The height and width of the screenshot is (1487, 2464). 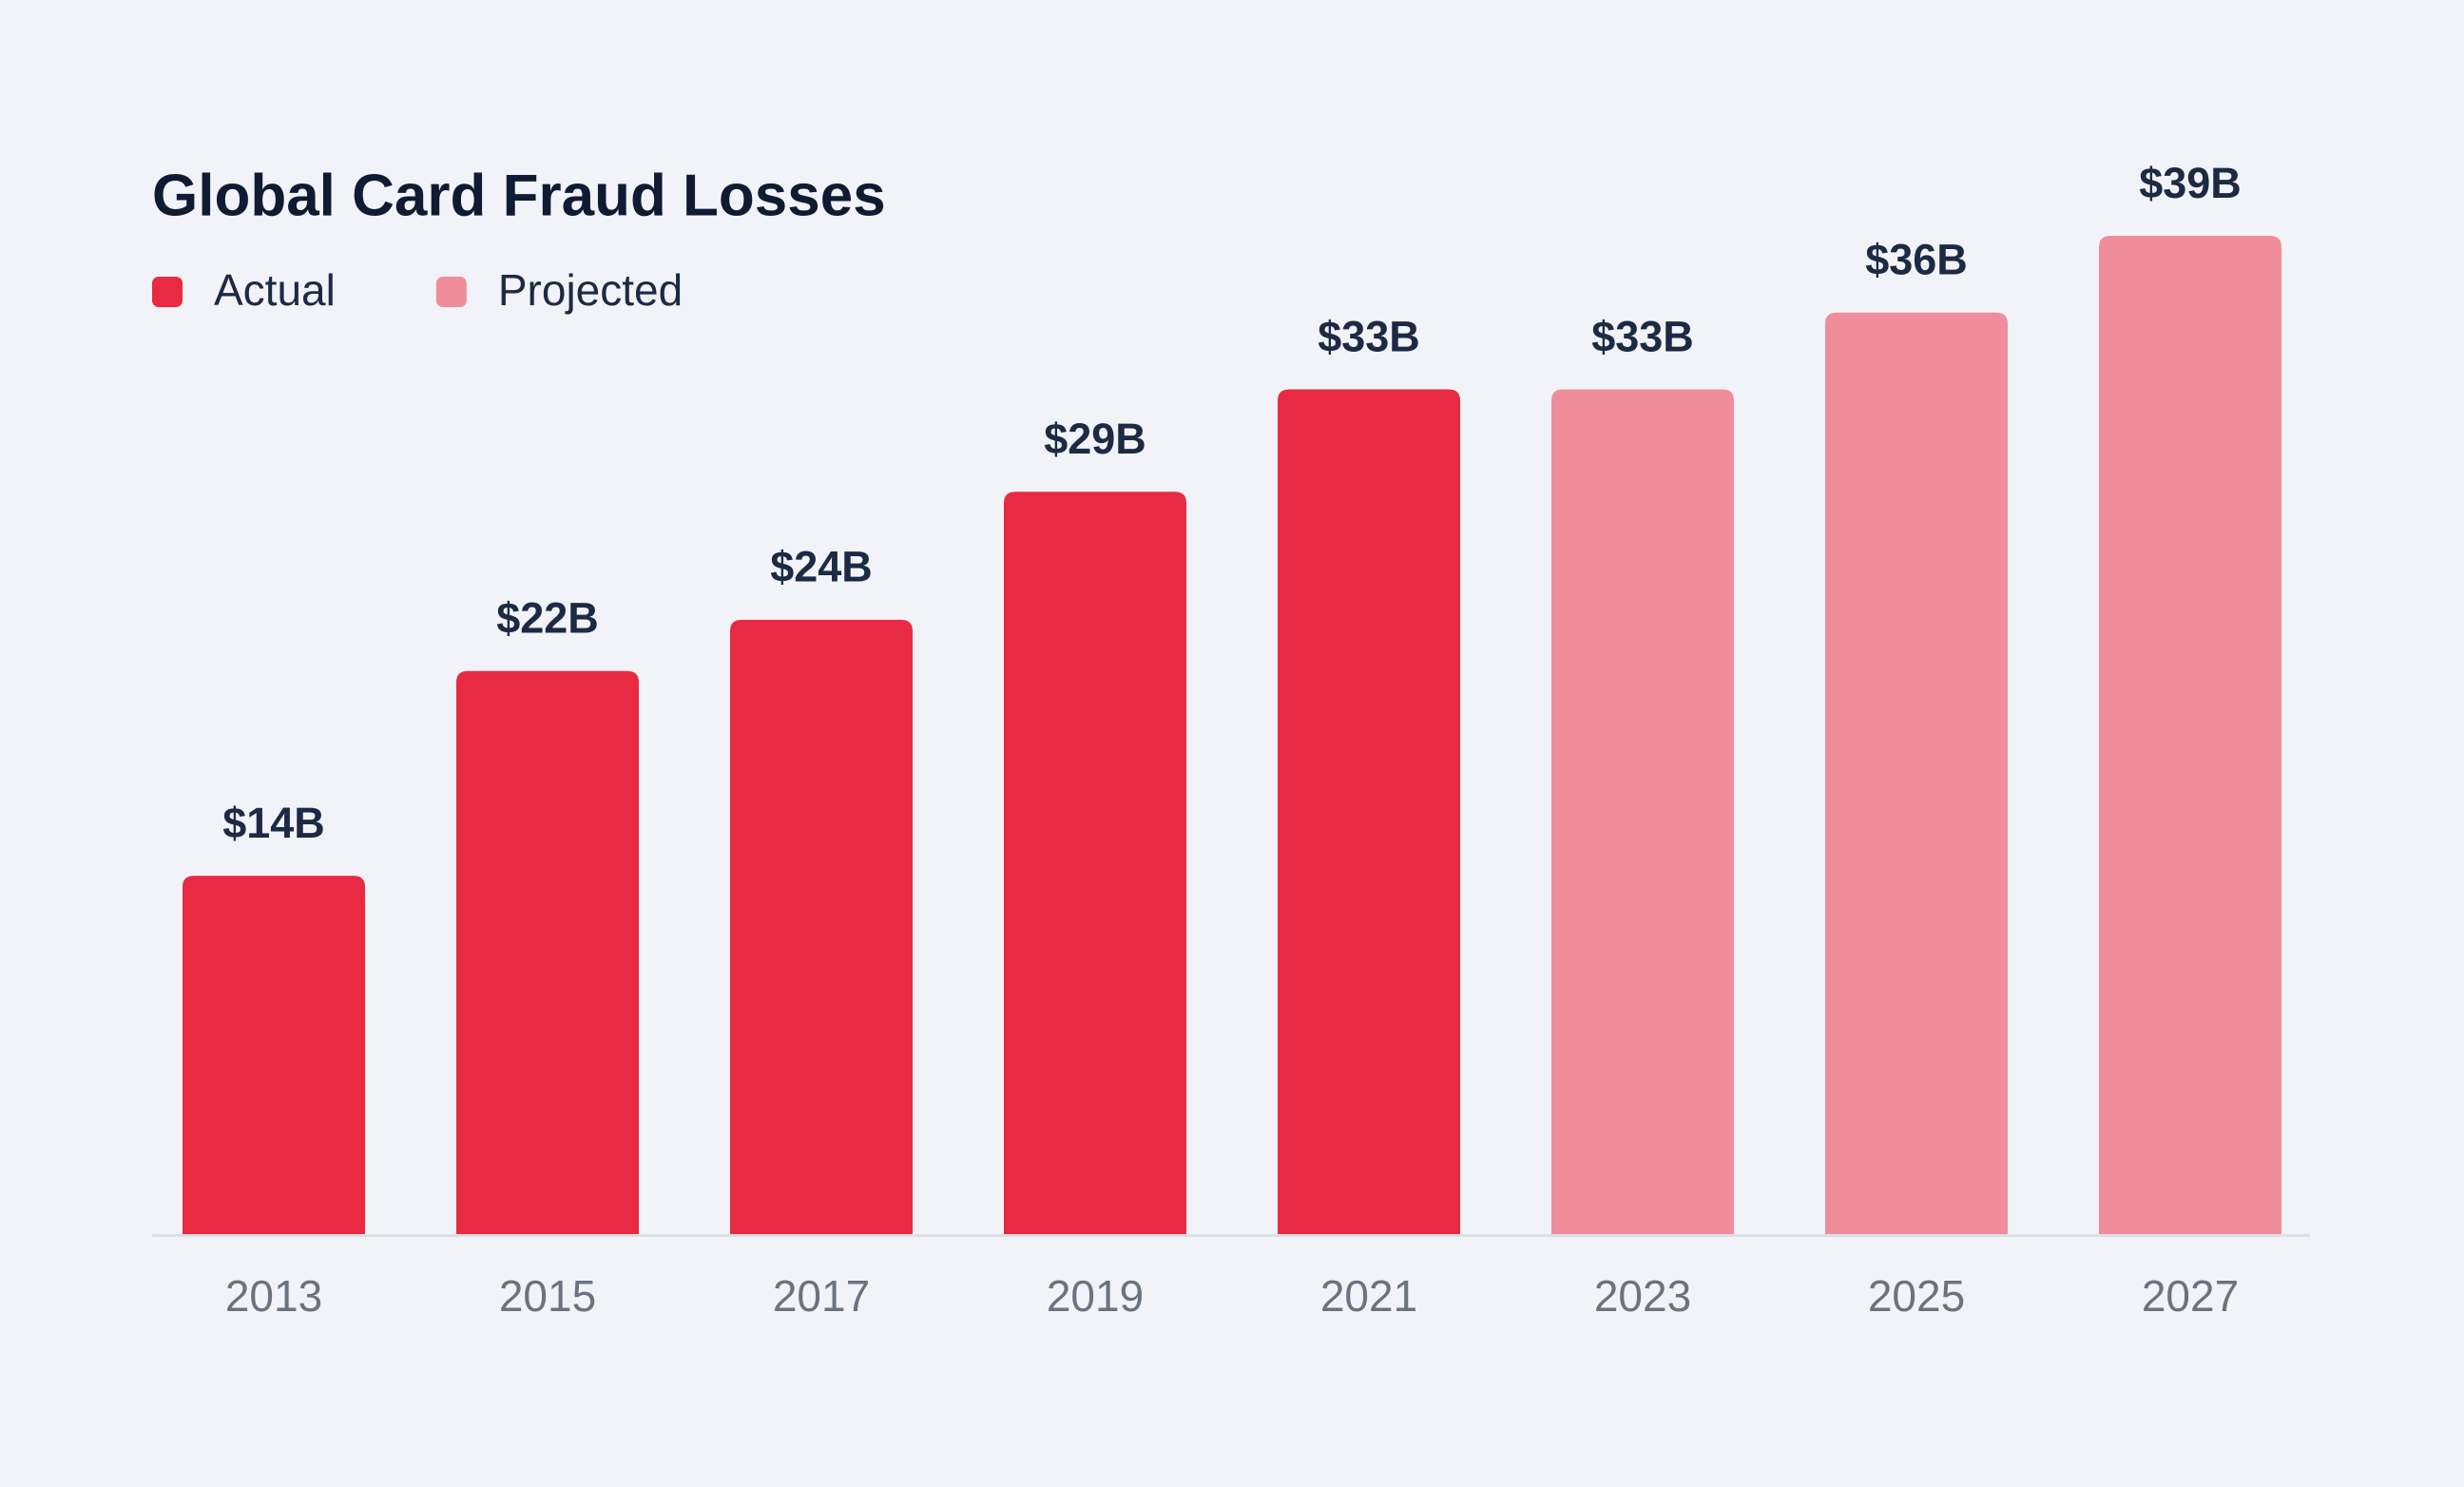 What do you see at coordinates (1095, 439) in the screenshot?
I see `value-label: $29B` at bounding box center [1095, 439].